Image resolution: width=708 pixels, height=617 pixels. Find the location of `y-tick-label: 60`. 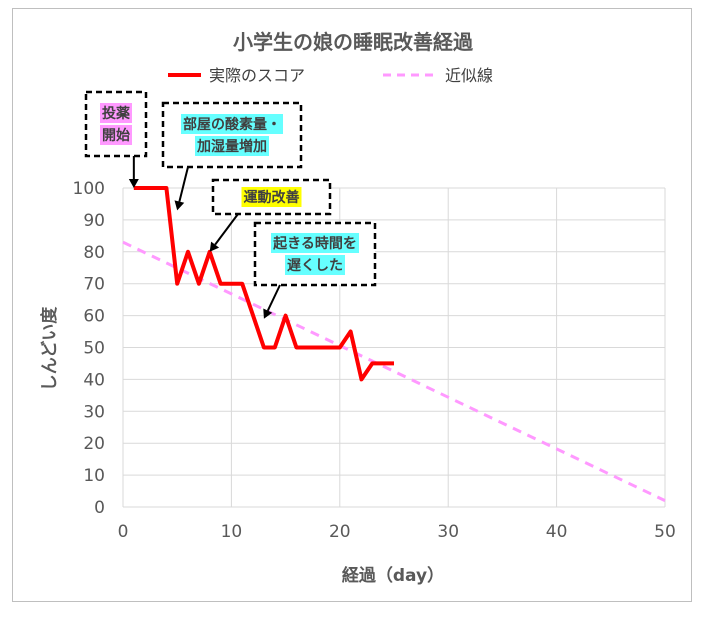

y-tick-label: 60 is located at coordinates (94, 317).